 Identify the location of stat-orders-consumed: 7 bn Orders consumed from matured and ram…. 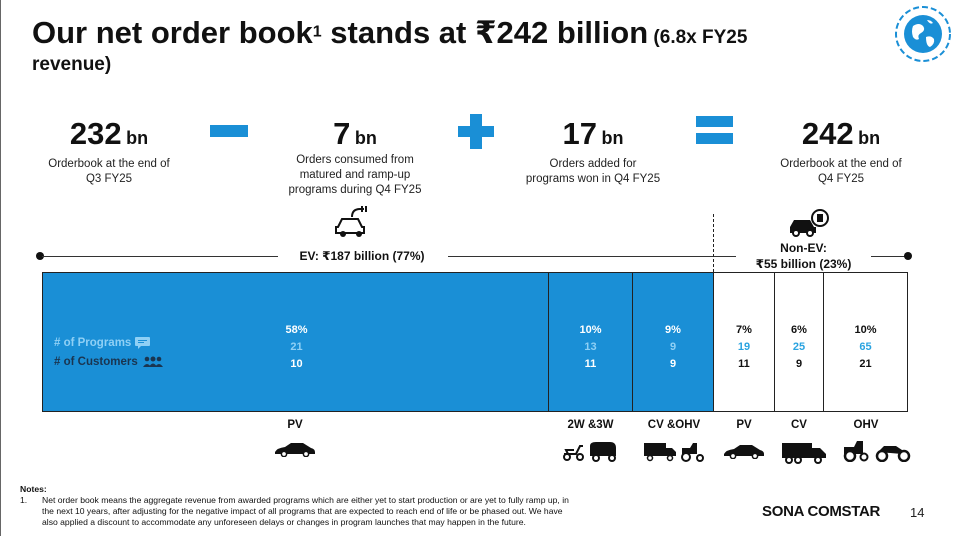
(355, 158).